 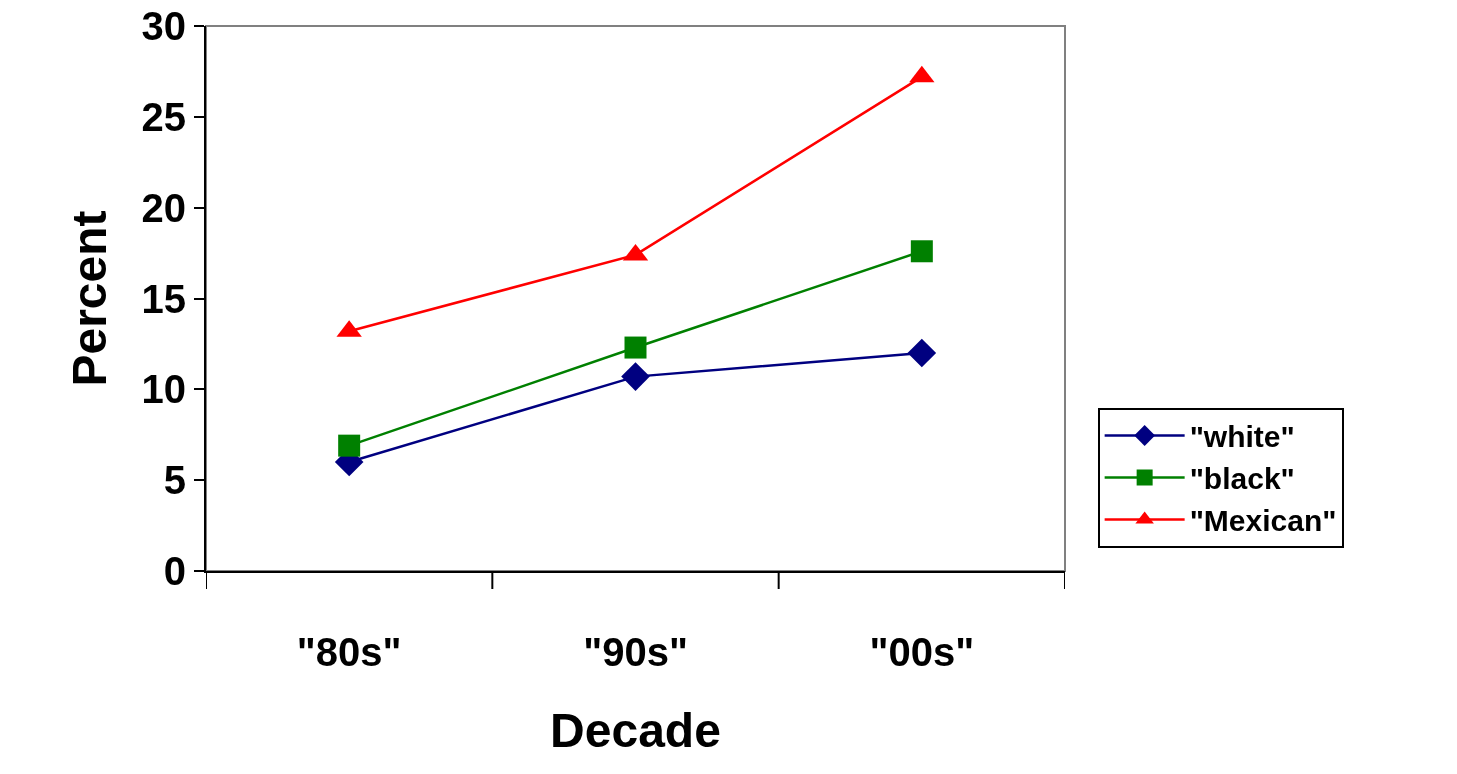 I want to click on legend-label: "Mexican", so click(x=1263, y=521).